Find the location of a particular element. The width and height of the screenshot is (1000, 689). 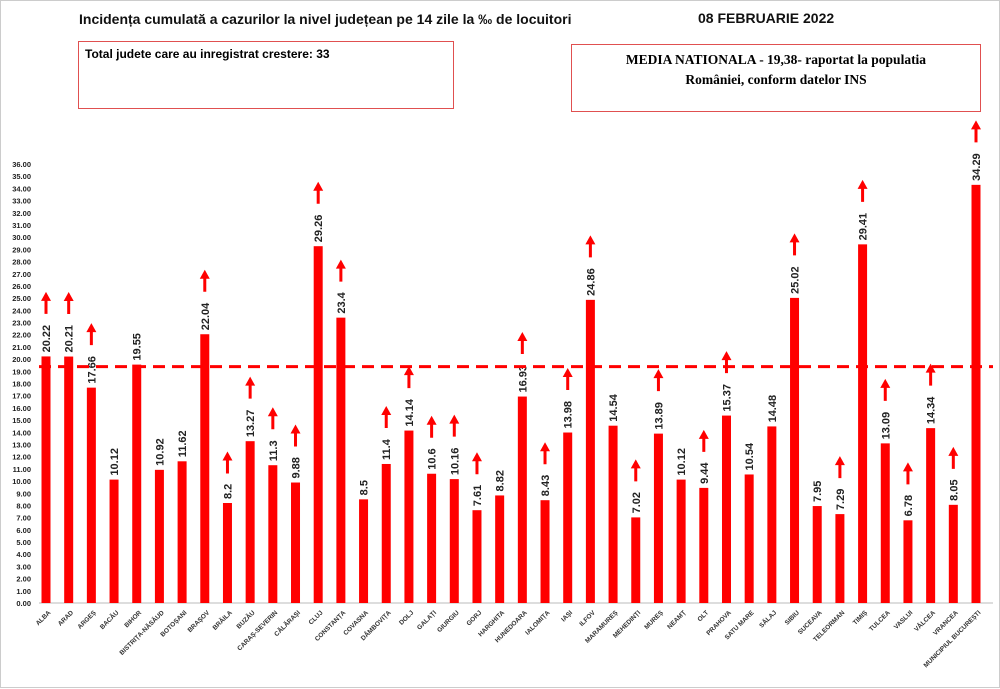

y-tick-label: 29.00 is located at coordinates (21, 249).